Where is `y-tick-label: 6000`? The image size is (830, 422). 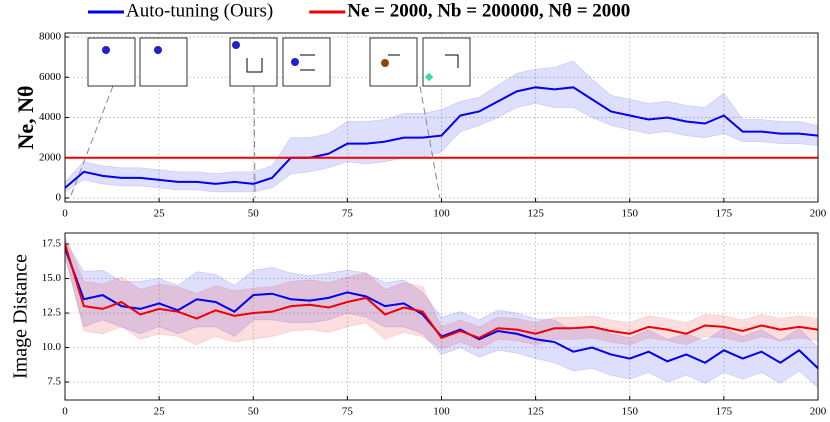 y-tick-label: 6000 is located at coordinates (50, 77).